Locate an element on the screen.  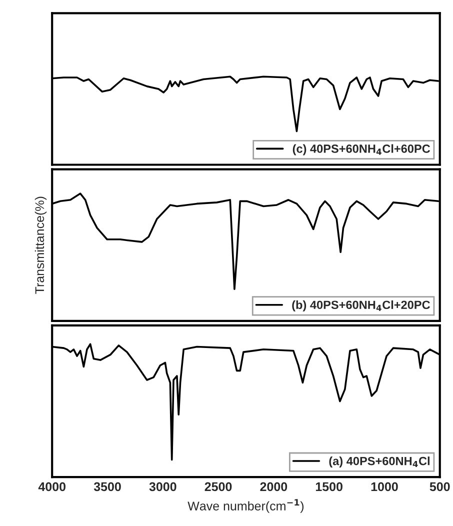
x-tick-label: 3000 is located at coordinates (162, 487).